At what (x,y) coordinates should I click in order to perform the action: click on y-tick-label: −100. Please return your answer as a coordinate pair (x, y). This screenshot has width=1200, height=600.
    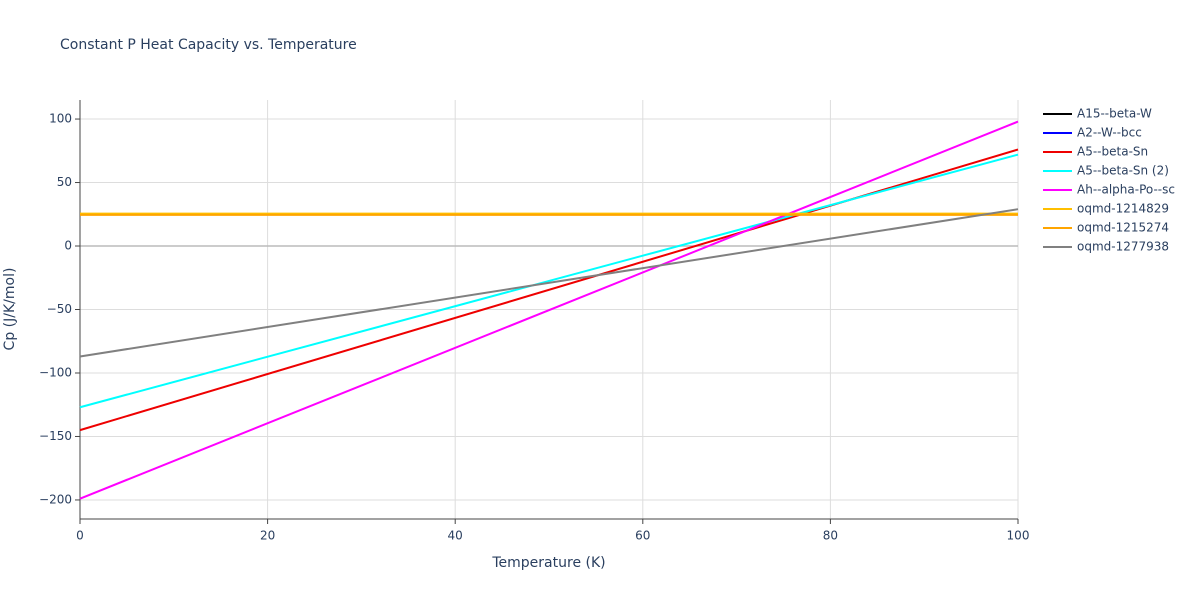
    Looking at the image, I should click on (55, 372).